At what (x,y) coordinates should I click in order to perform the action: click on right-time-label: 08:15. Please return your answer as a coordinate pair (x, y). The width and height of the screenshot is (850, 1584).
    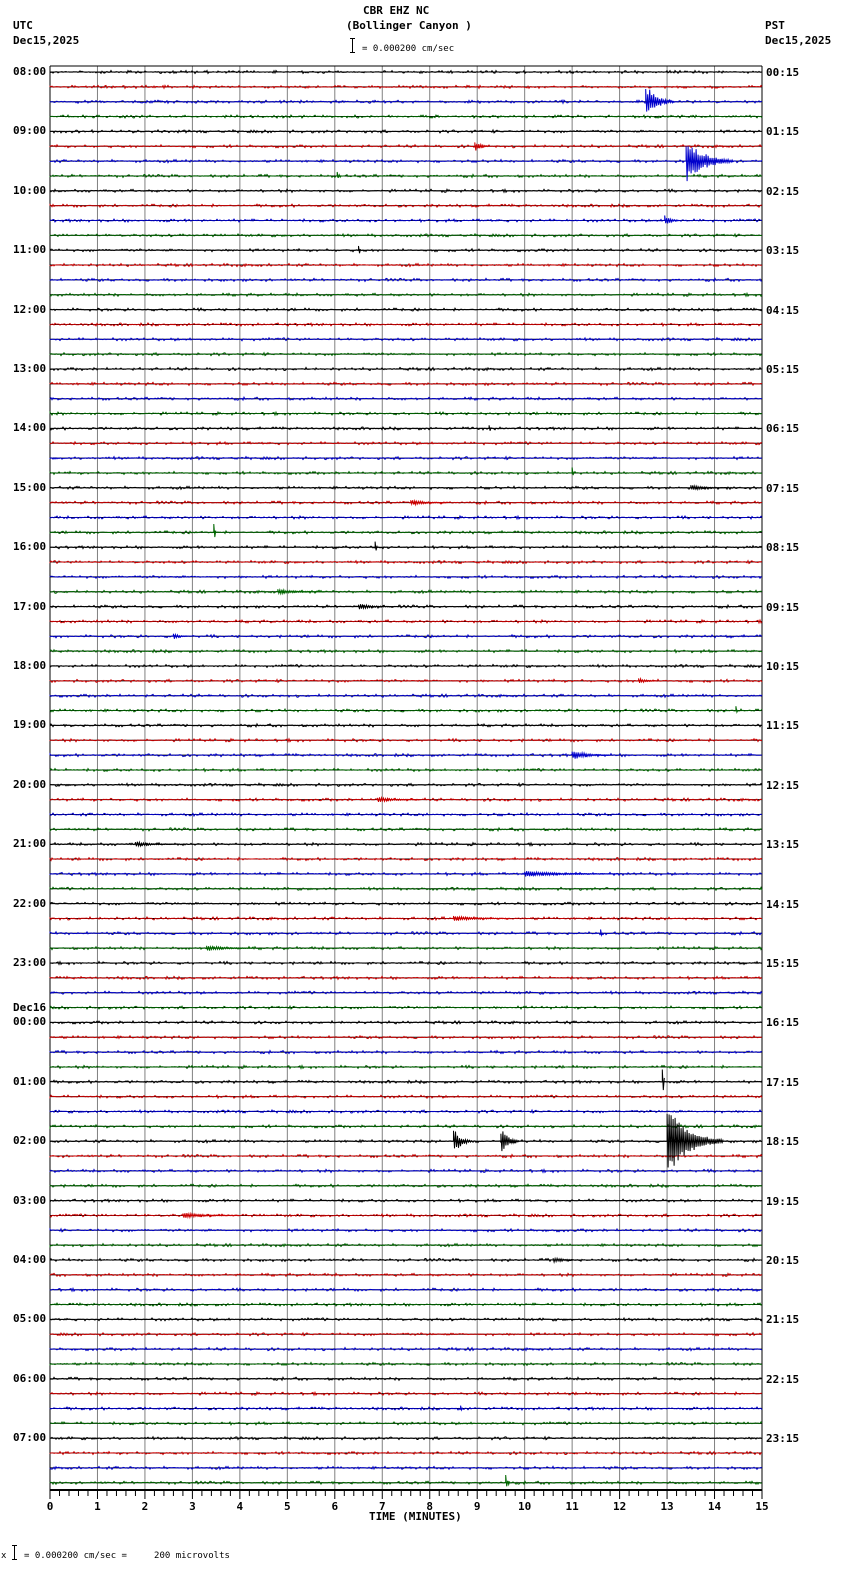
    Looking at the image, I should click on (783, 548).